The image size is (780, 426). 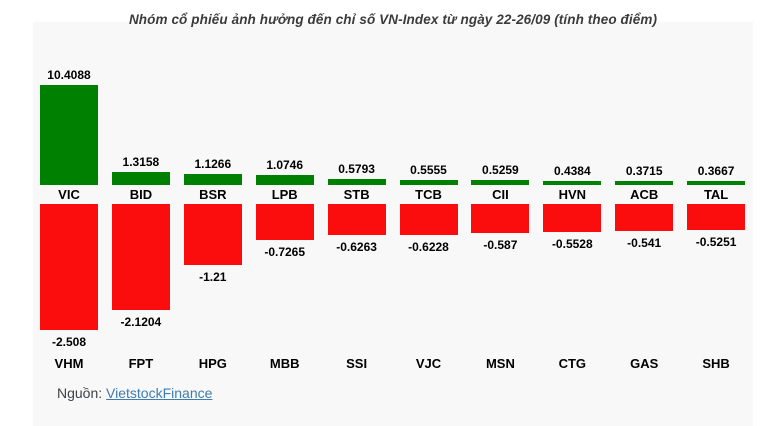 What do you see at coordinates (141, 194) in the screenshot?
I see `positive-ticker-label: BID` at bounding box center [141, 194].